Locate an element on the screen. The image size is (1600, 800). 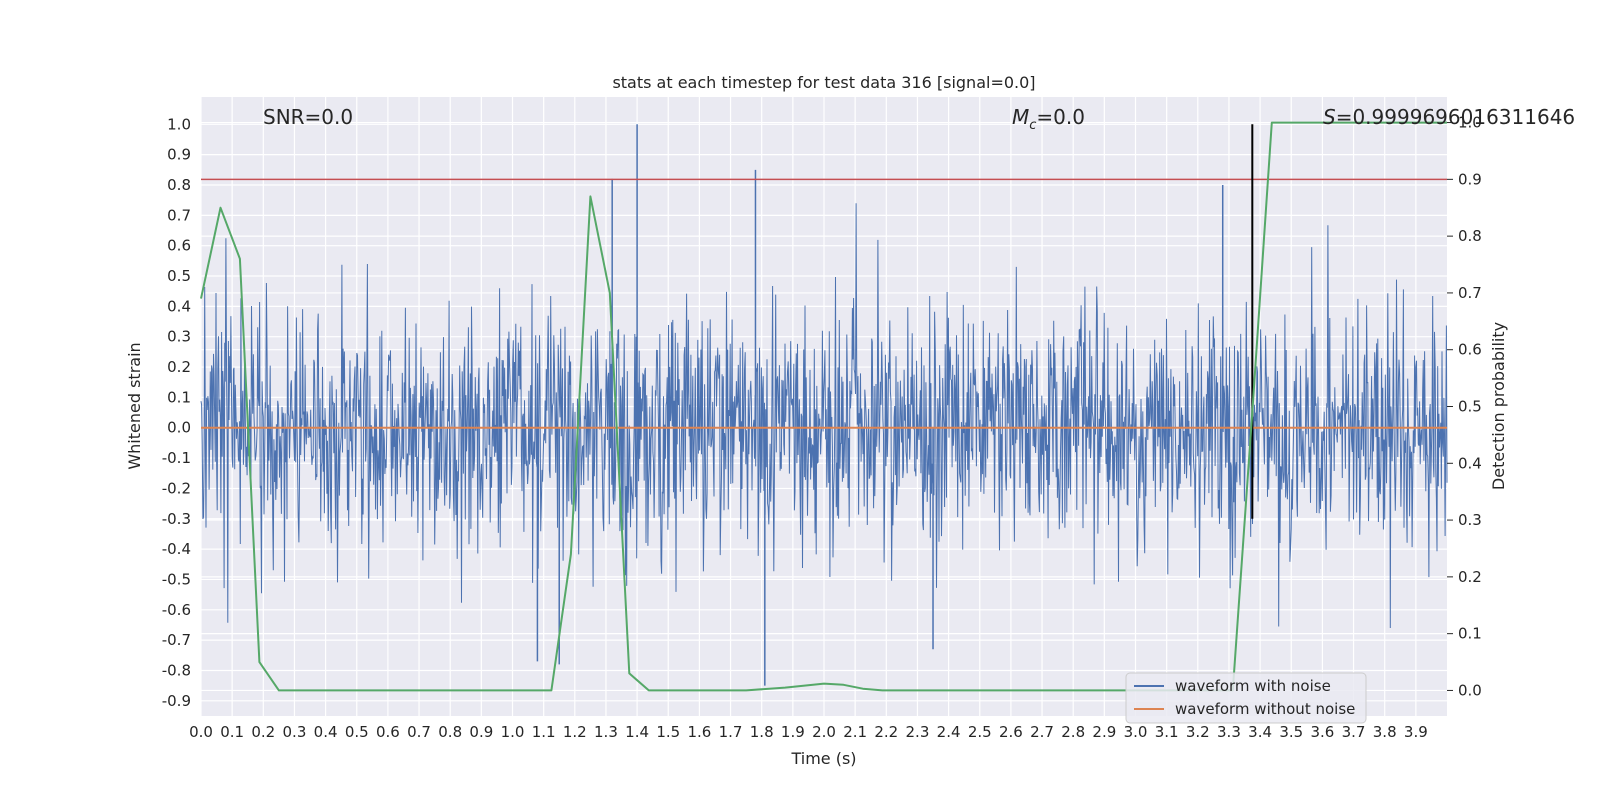
x-tick-label: 0.0 is located at coordinates (201, 732).